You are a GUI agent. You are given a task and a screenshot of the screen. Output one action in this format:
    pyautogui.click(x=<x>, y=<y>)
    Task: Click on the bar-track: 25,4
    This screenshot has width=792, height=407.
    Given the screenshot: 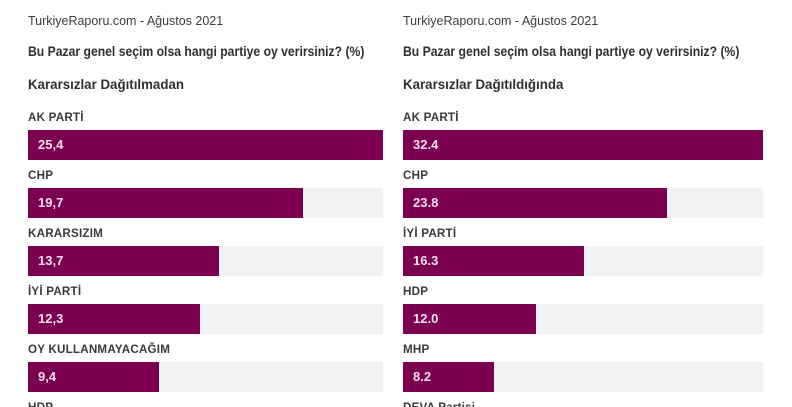 What is the action you would take?
    pyautogui.click(x=205, y=145)
    